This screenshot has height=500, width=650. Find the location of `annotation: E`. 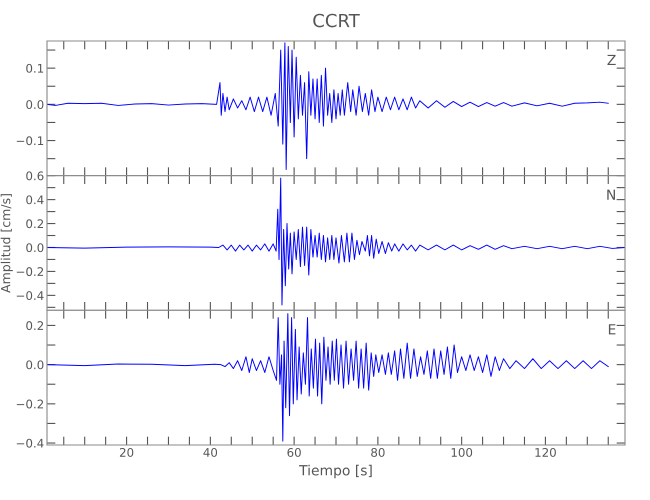

annotation: E is located at coordinates (612, 329).